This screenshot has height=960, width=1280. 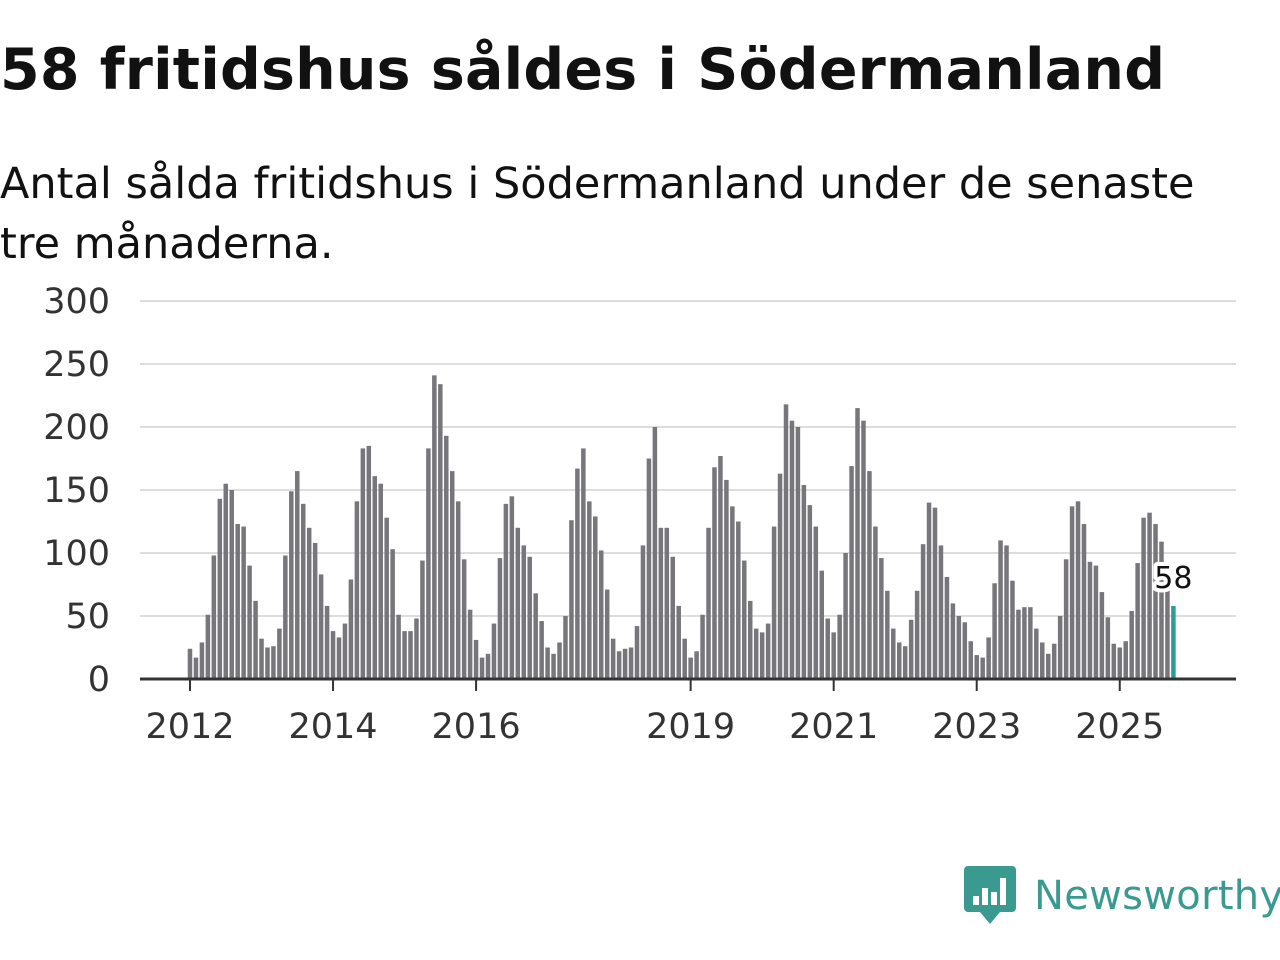 What do you see at coordinates (476, 727) in the screenshot?
I see `x-tick-label: 2016` at bounding box center [476, 727].